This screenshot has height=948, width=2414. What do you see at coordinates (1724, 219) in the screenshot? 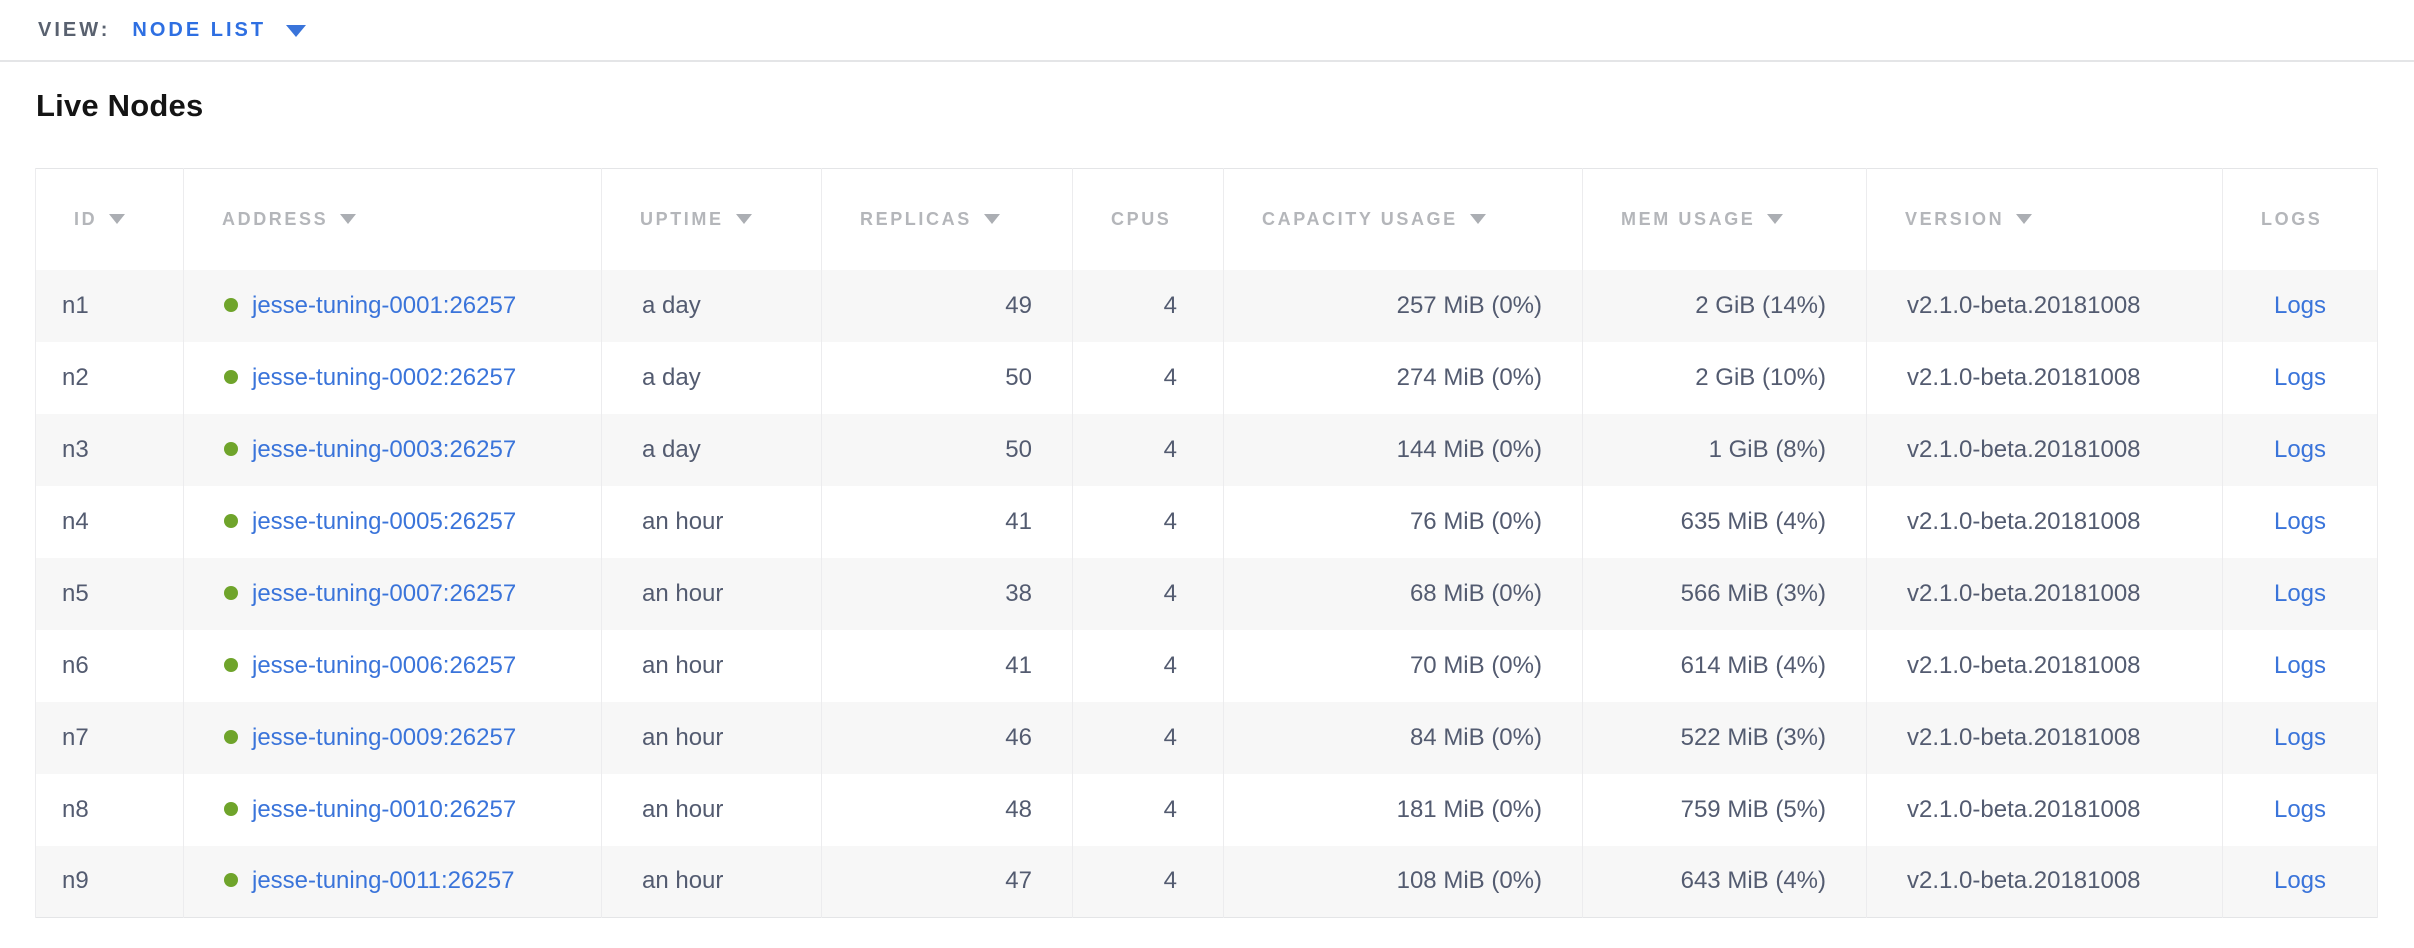
I see `column-header-mem: MEM USAGE` at bounding box center [1724, 219].